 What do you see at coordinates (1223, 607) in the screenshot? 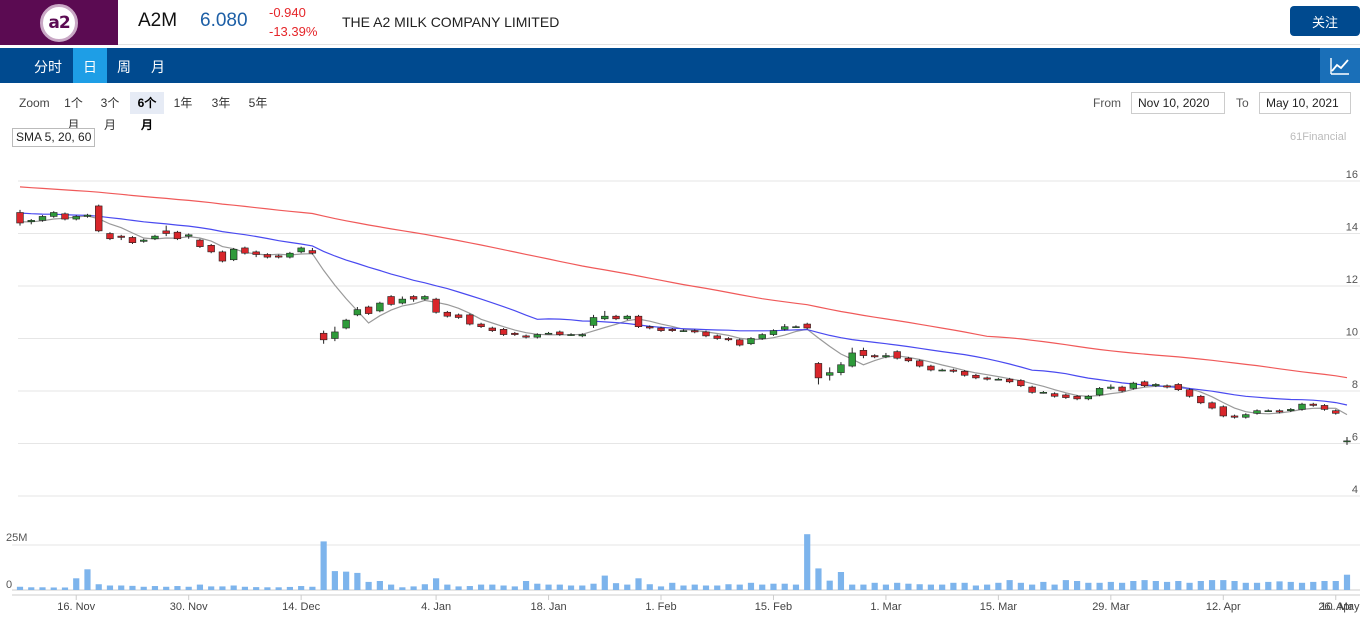
I see `date-tick-label: 12. Apr` at bounding box center [1223, 607].